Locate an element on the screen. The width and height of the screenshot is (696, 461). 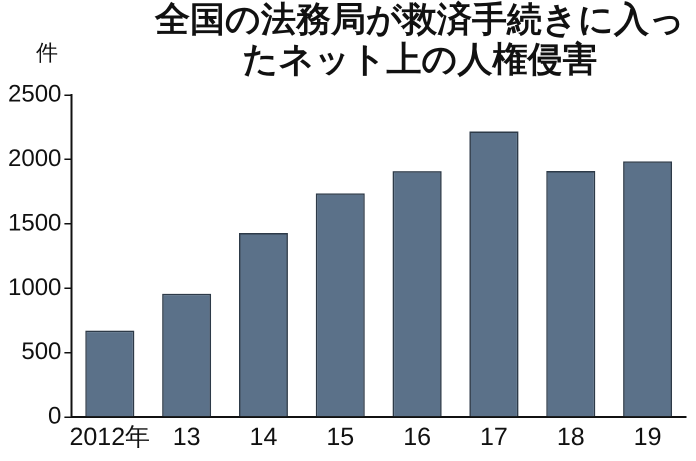
y-tick-label: 2500 is located at coordinates (35, 94).